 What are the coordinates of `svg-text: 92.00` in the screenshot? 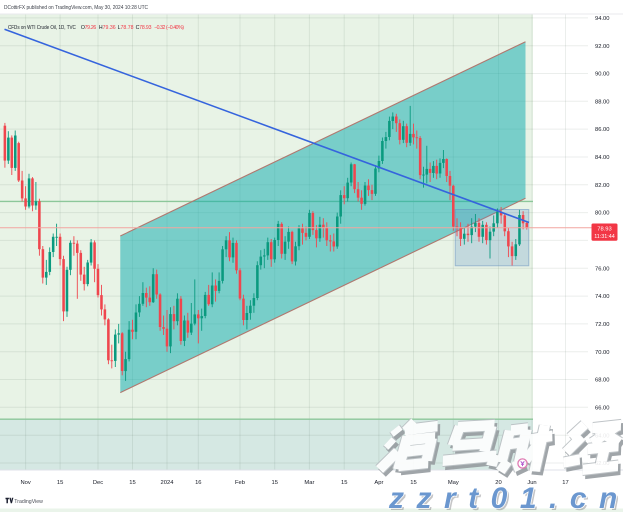 It's located at (602, 47).